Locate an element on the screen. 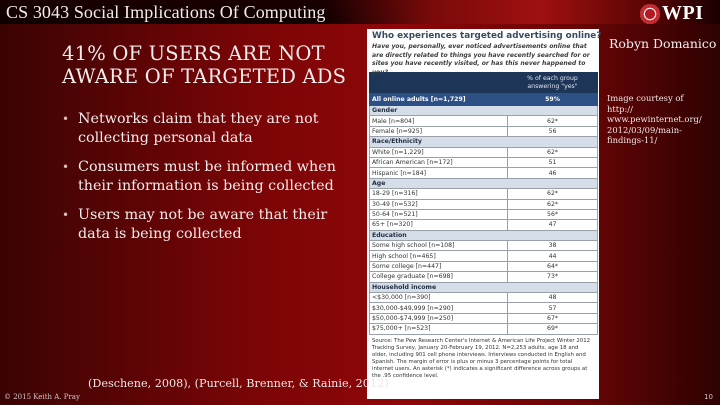  table-row: 30-49 [n=532] 62* is located at coordinates (483, 204).